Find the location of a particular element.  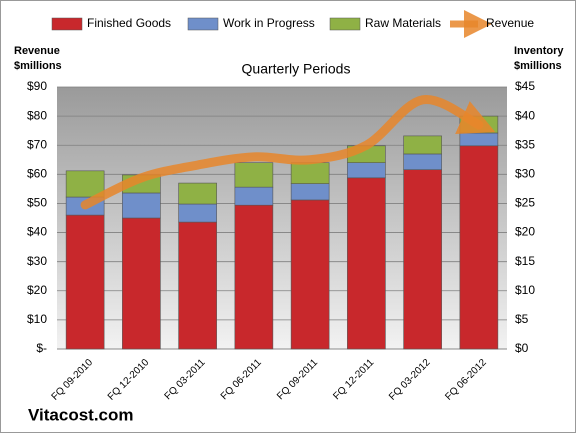

y2-tick-label: $40 is located at coordinates (525, 115).